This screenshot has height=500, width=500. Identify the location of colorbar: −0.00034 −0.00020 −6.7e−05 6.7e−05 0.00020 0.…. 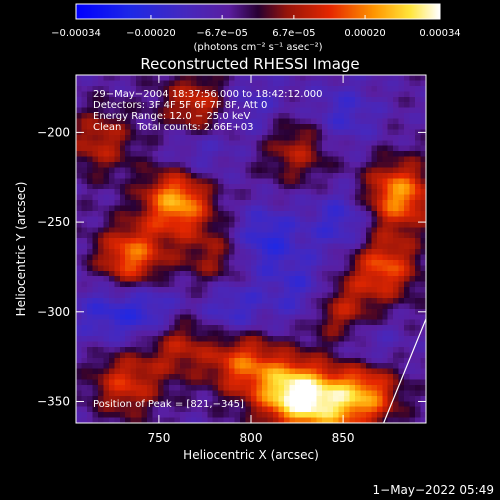
(256, 28).